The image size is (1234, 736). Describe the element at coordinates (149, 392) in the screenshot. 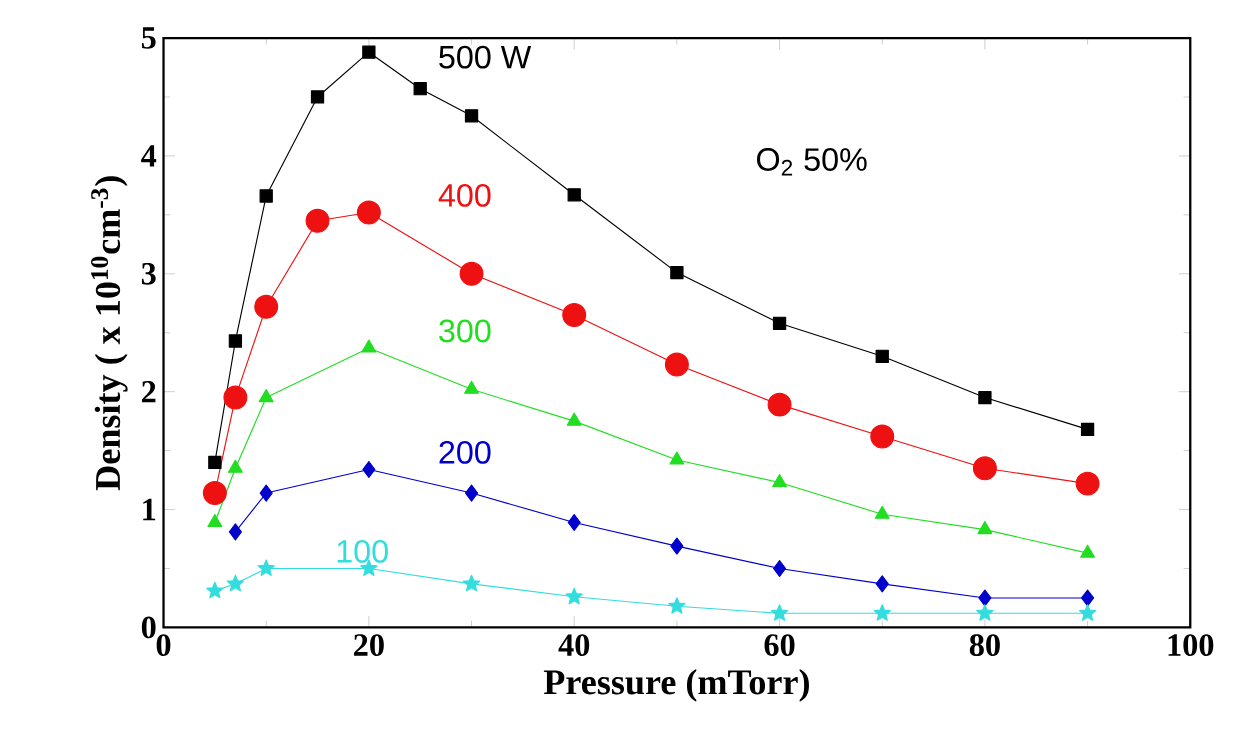

I see `y-tick-label: 2` at that location.